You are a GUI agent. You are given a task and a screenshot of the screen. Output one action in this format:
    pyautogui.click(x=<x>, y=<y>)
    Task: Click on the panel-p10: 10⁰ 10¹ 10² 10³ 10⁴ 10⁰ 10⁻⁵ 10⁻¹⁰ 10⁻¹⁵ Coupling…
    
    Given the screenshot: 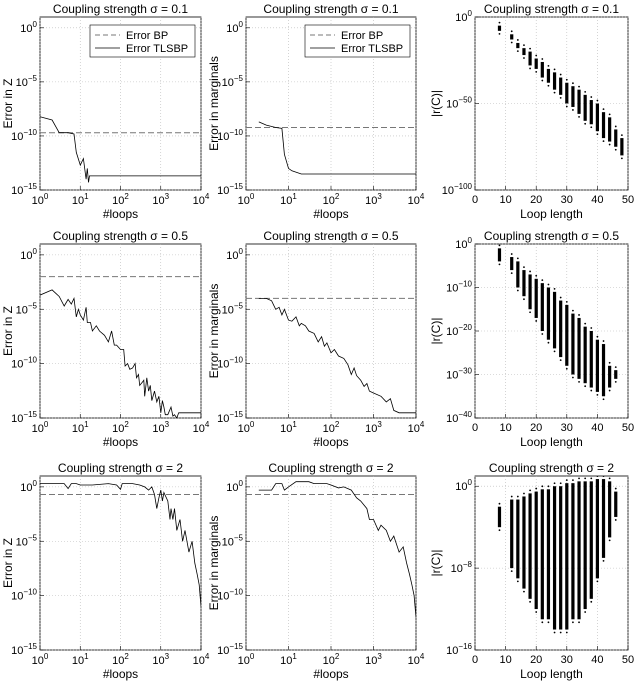 What is the action you would take?
    pyautogui.click(x=105, y=339)
    